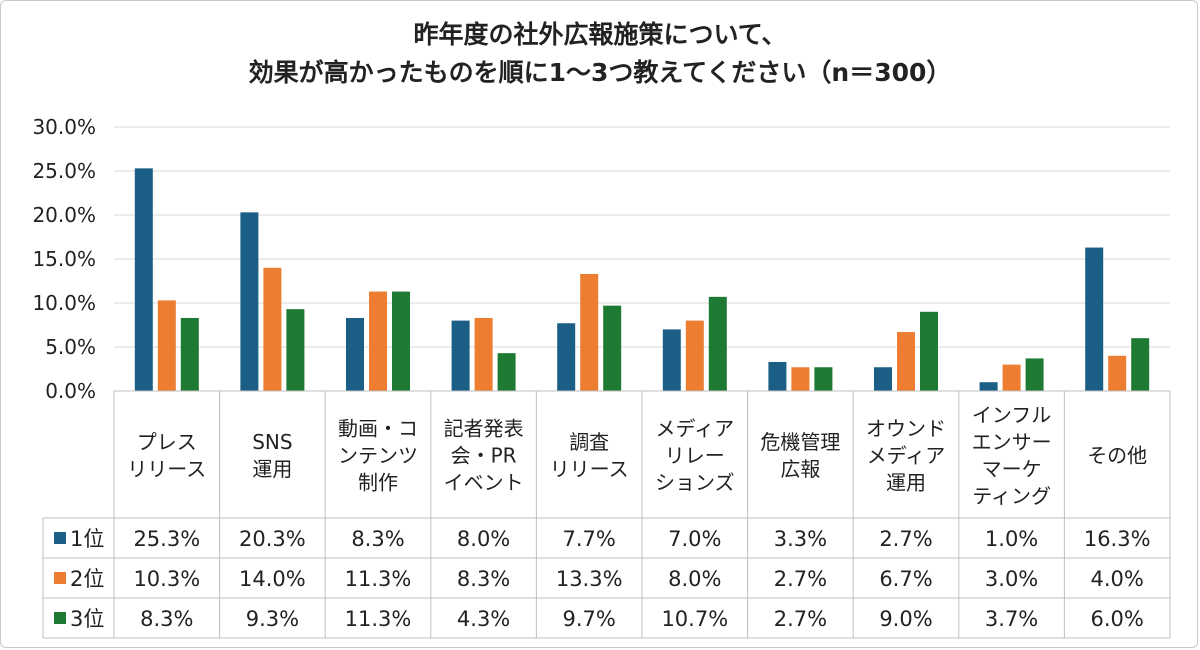 The image size is (1200, 650). What do you see at coordinates (1011, 619) in the screenshot?
I see `data-label: 3.7%` at bounding box center [1011, 619].